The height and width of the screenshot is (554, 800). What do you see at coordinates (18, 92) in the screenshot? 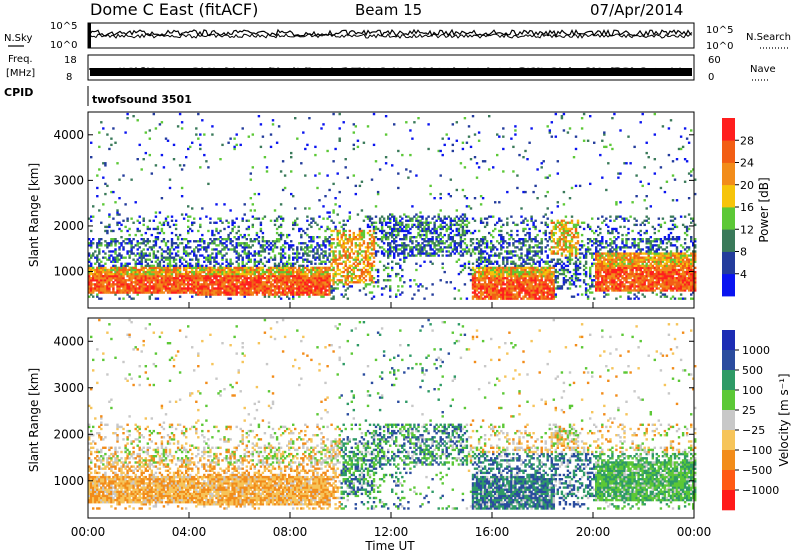
I see `cpid-label: CPID` at bounding box center [18, 92].